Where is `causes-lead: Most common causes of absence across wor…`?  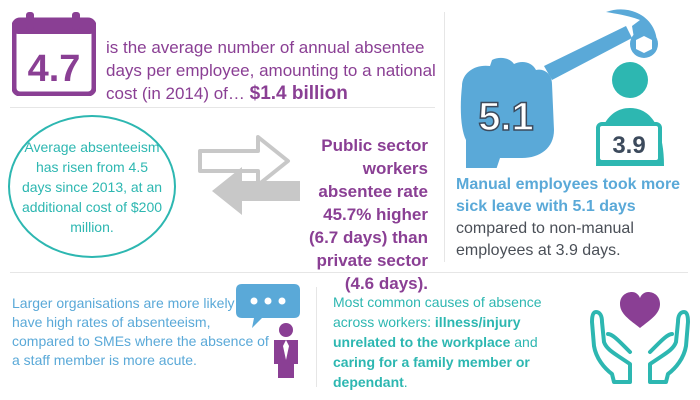 causes-lead: Most common causes of absence across wor… is located at coordinates (437, 312).